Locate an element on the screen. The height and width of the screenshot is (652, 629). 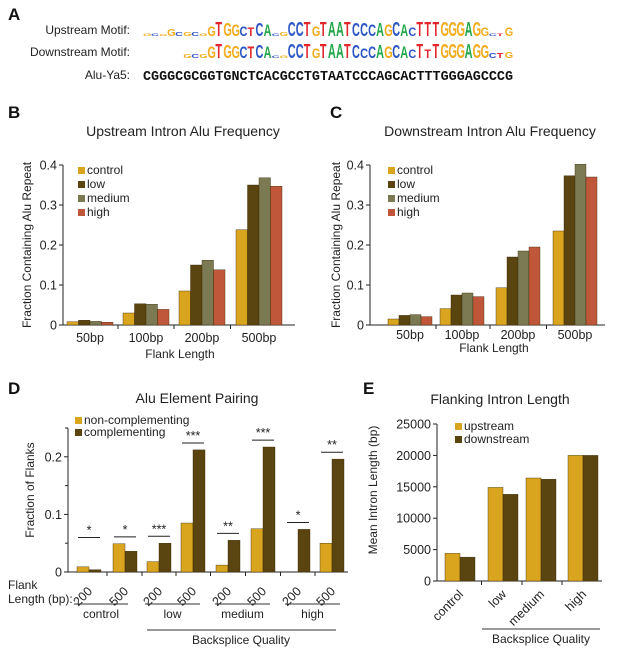
bar-medium-500bp is located at coordinates (580, 244).